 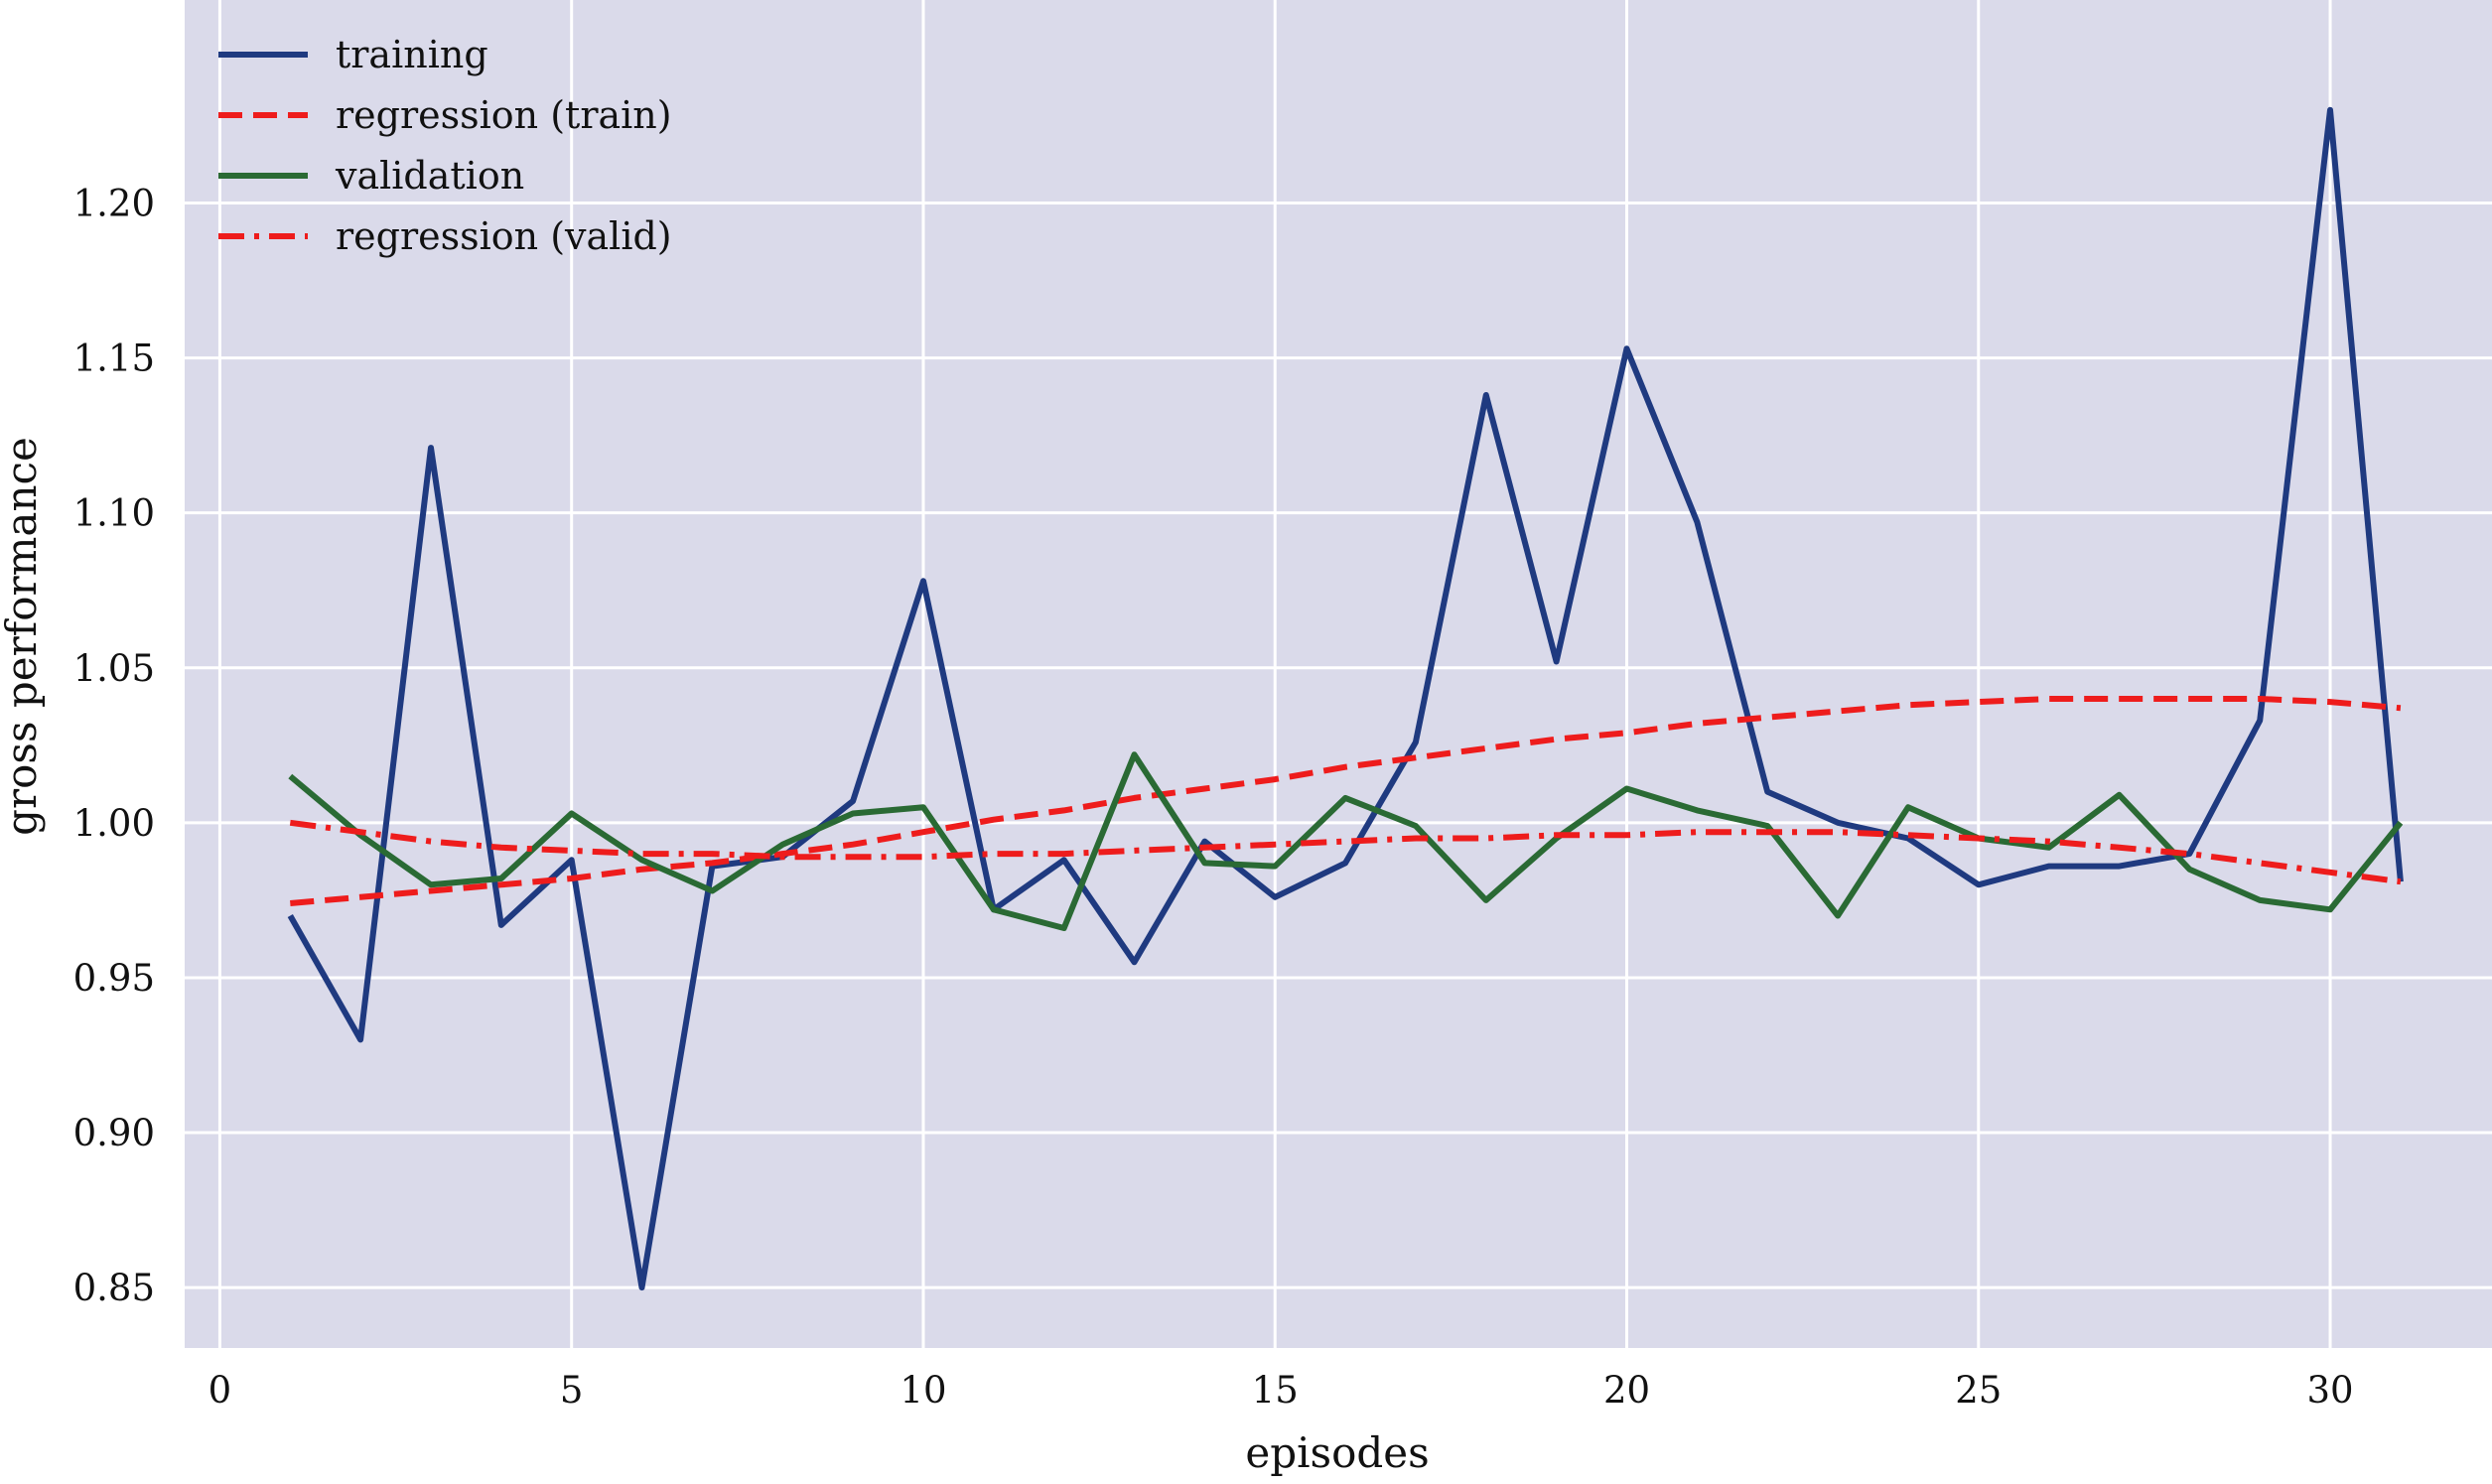 What do you see at coordinates (114, 1133) in the screenshot?
I see `y-tick-label: 0.90` at bounding box center [114, 1133].